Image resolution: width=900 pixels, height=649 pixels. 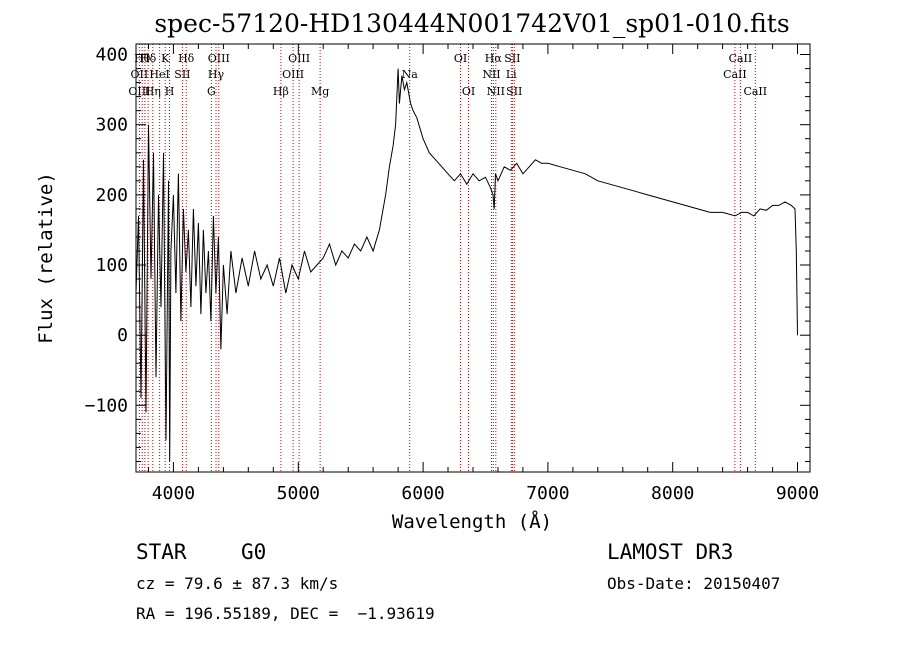 I want to click on y-tick-label--100: −100, so click(x=106, y=405).